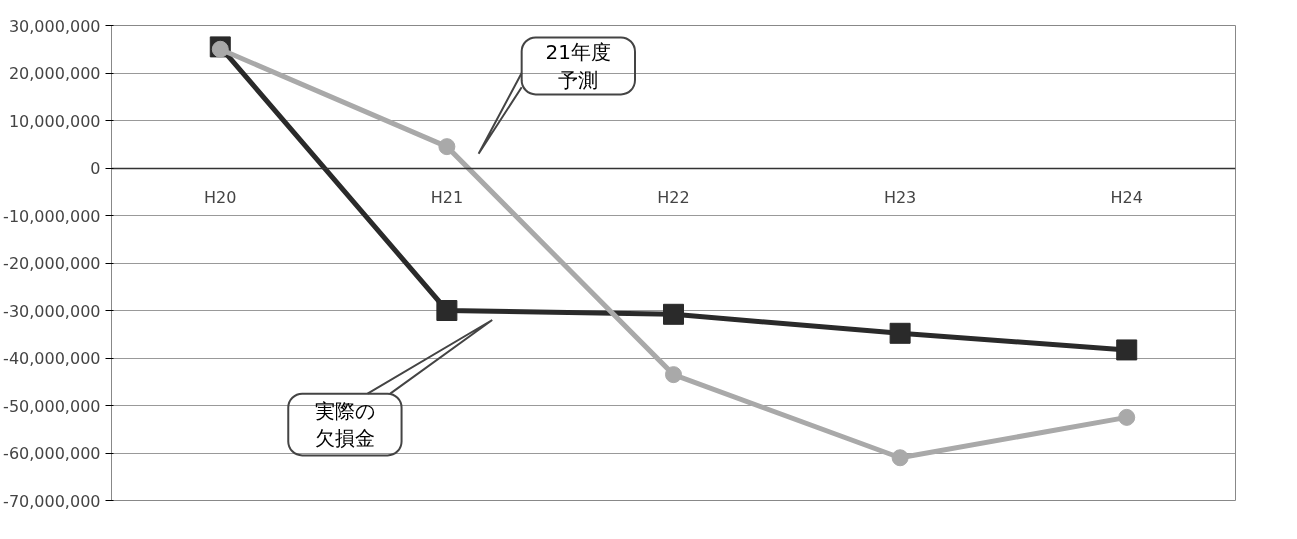 This screenshot has width=1297, height=539. I want to click on y-tick-label: 30,000,000, so click(54, 26).